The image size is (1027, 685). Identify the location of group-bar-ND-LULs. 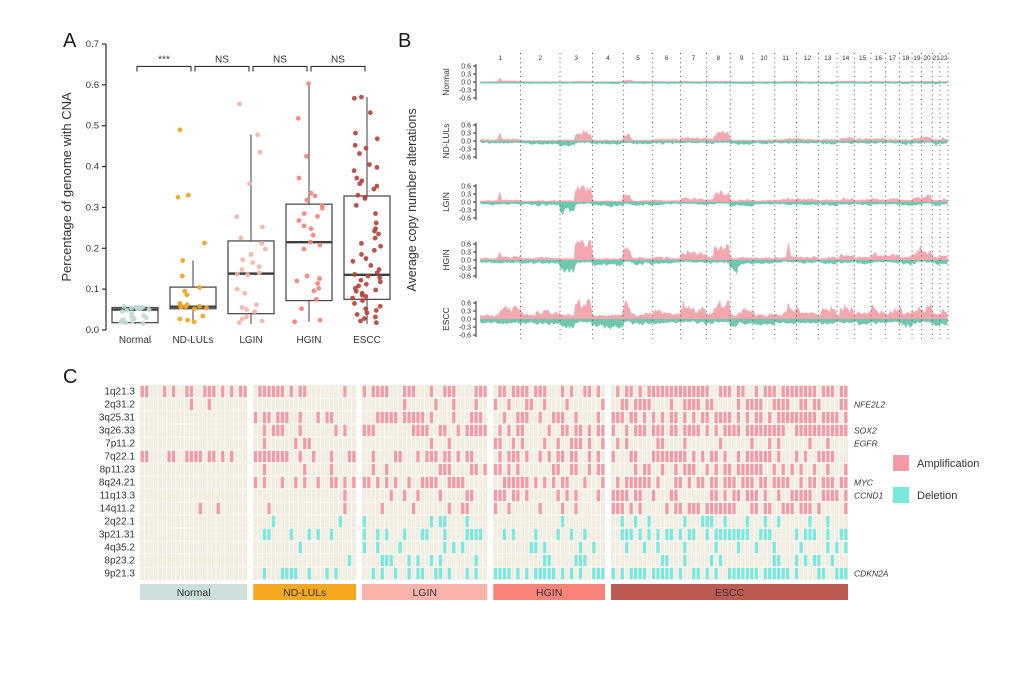
(305, 592).